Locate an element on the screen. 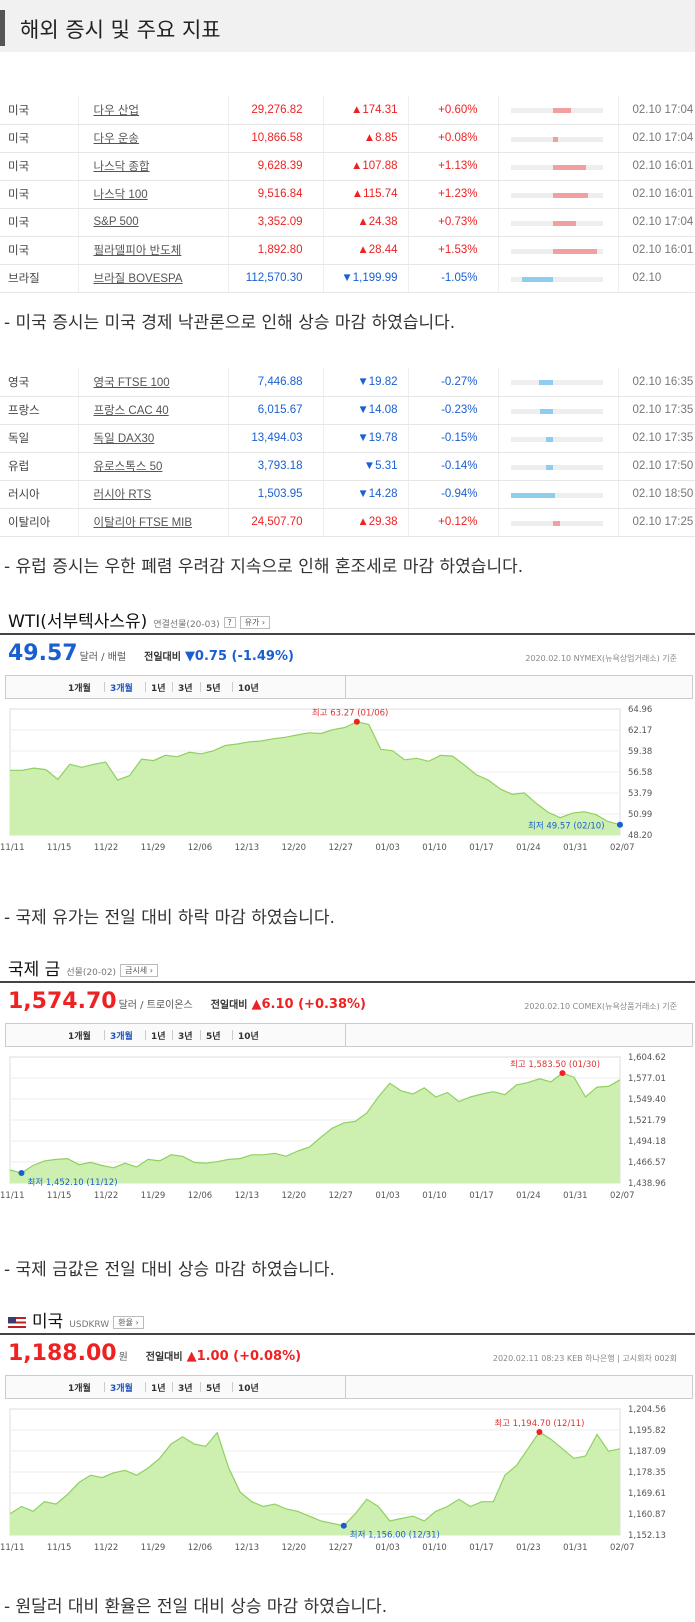  compare-label: 전일대비 is located at coordinates (164, 1357).